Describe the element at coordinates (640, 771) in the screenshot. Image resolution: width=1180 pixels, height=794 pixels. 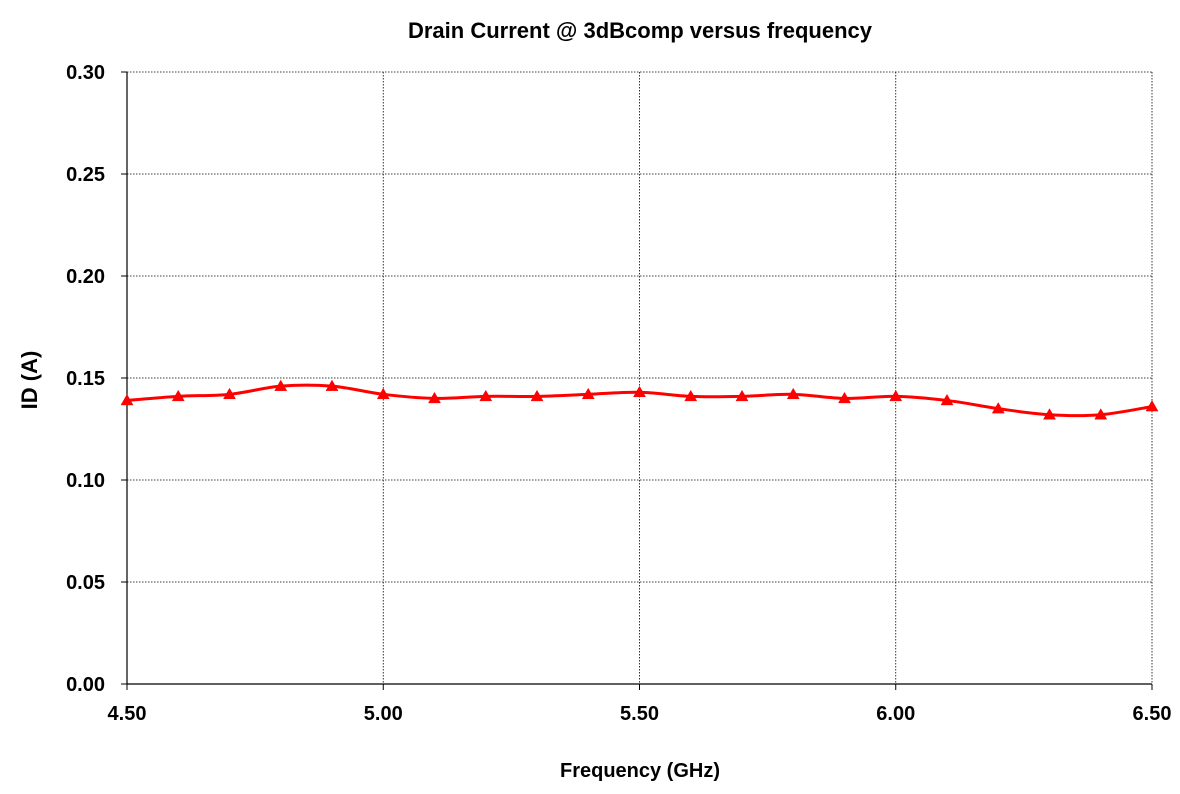
I see `x-axis-label: Frequency (GHz)` at that location.